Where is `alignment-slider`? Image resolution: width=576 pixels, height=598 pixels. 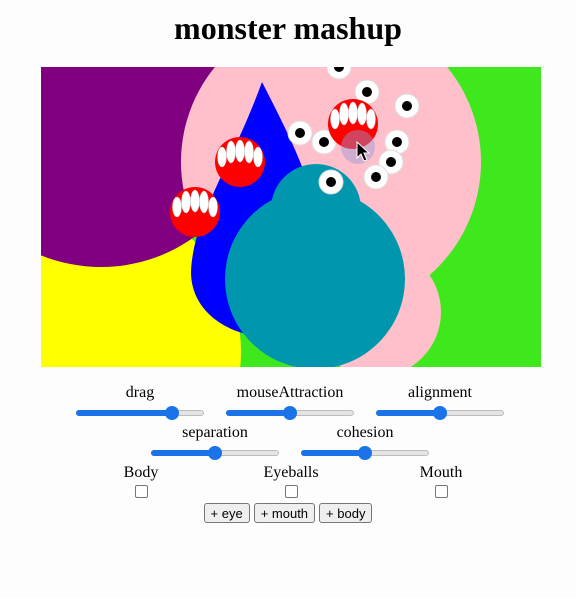
alignment-slider is located at coordinates (440, 412).